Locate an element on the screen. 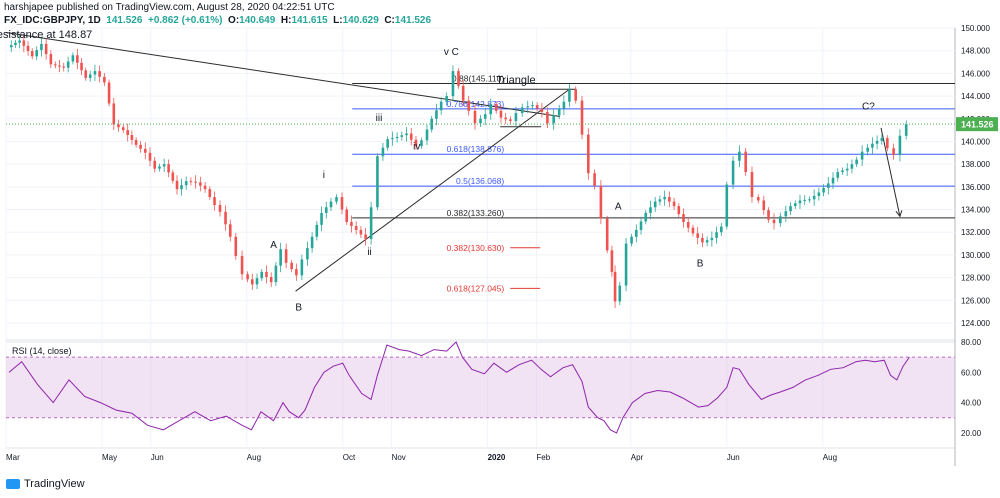 This screenshot has height=498, width=1000. time-tick-label: Apr is located at coordinates (637, 457).